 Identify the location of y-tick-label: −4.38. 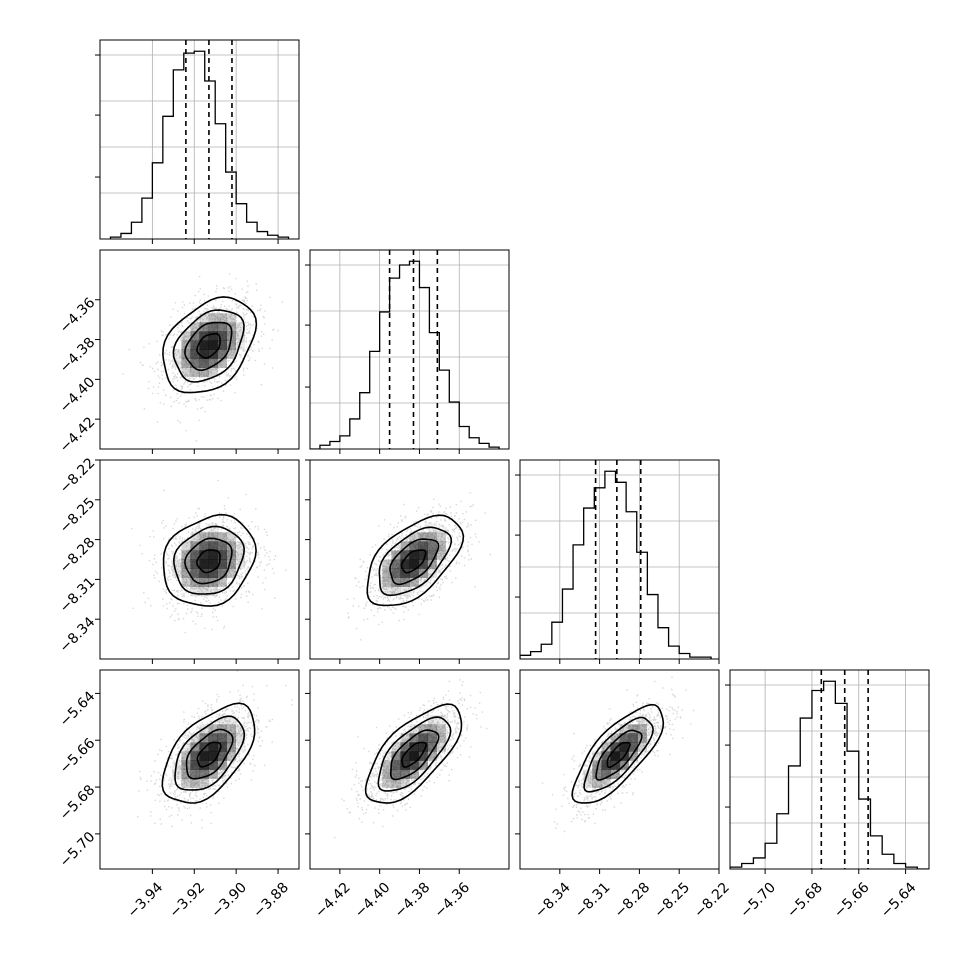
(78, 356).